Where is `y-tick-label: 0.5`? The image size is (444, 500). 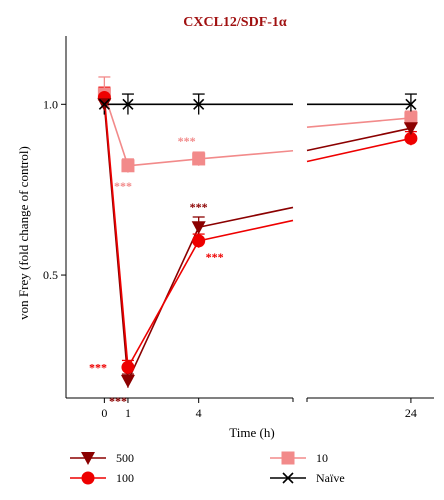
y-tick-label: 0.5 is located at coordinates (50, 275).